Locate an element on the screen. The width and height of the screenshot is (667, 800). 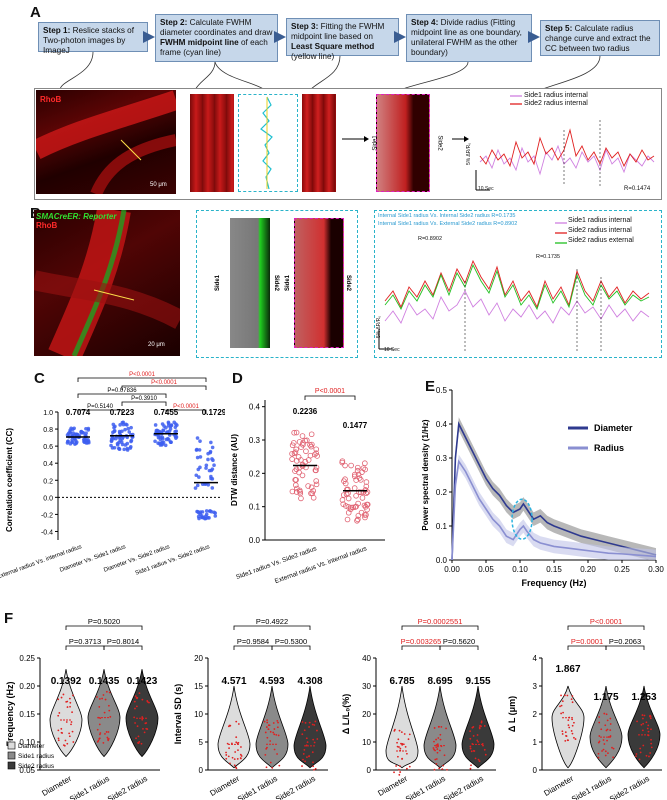
e-xlabel: Frequency (Hz) is located at coordinates (553, 583).